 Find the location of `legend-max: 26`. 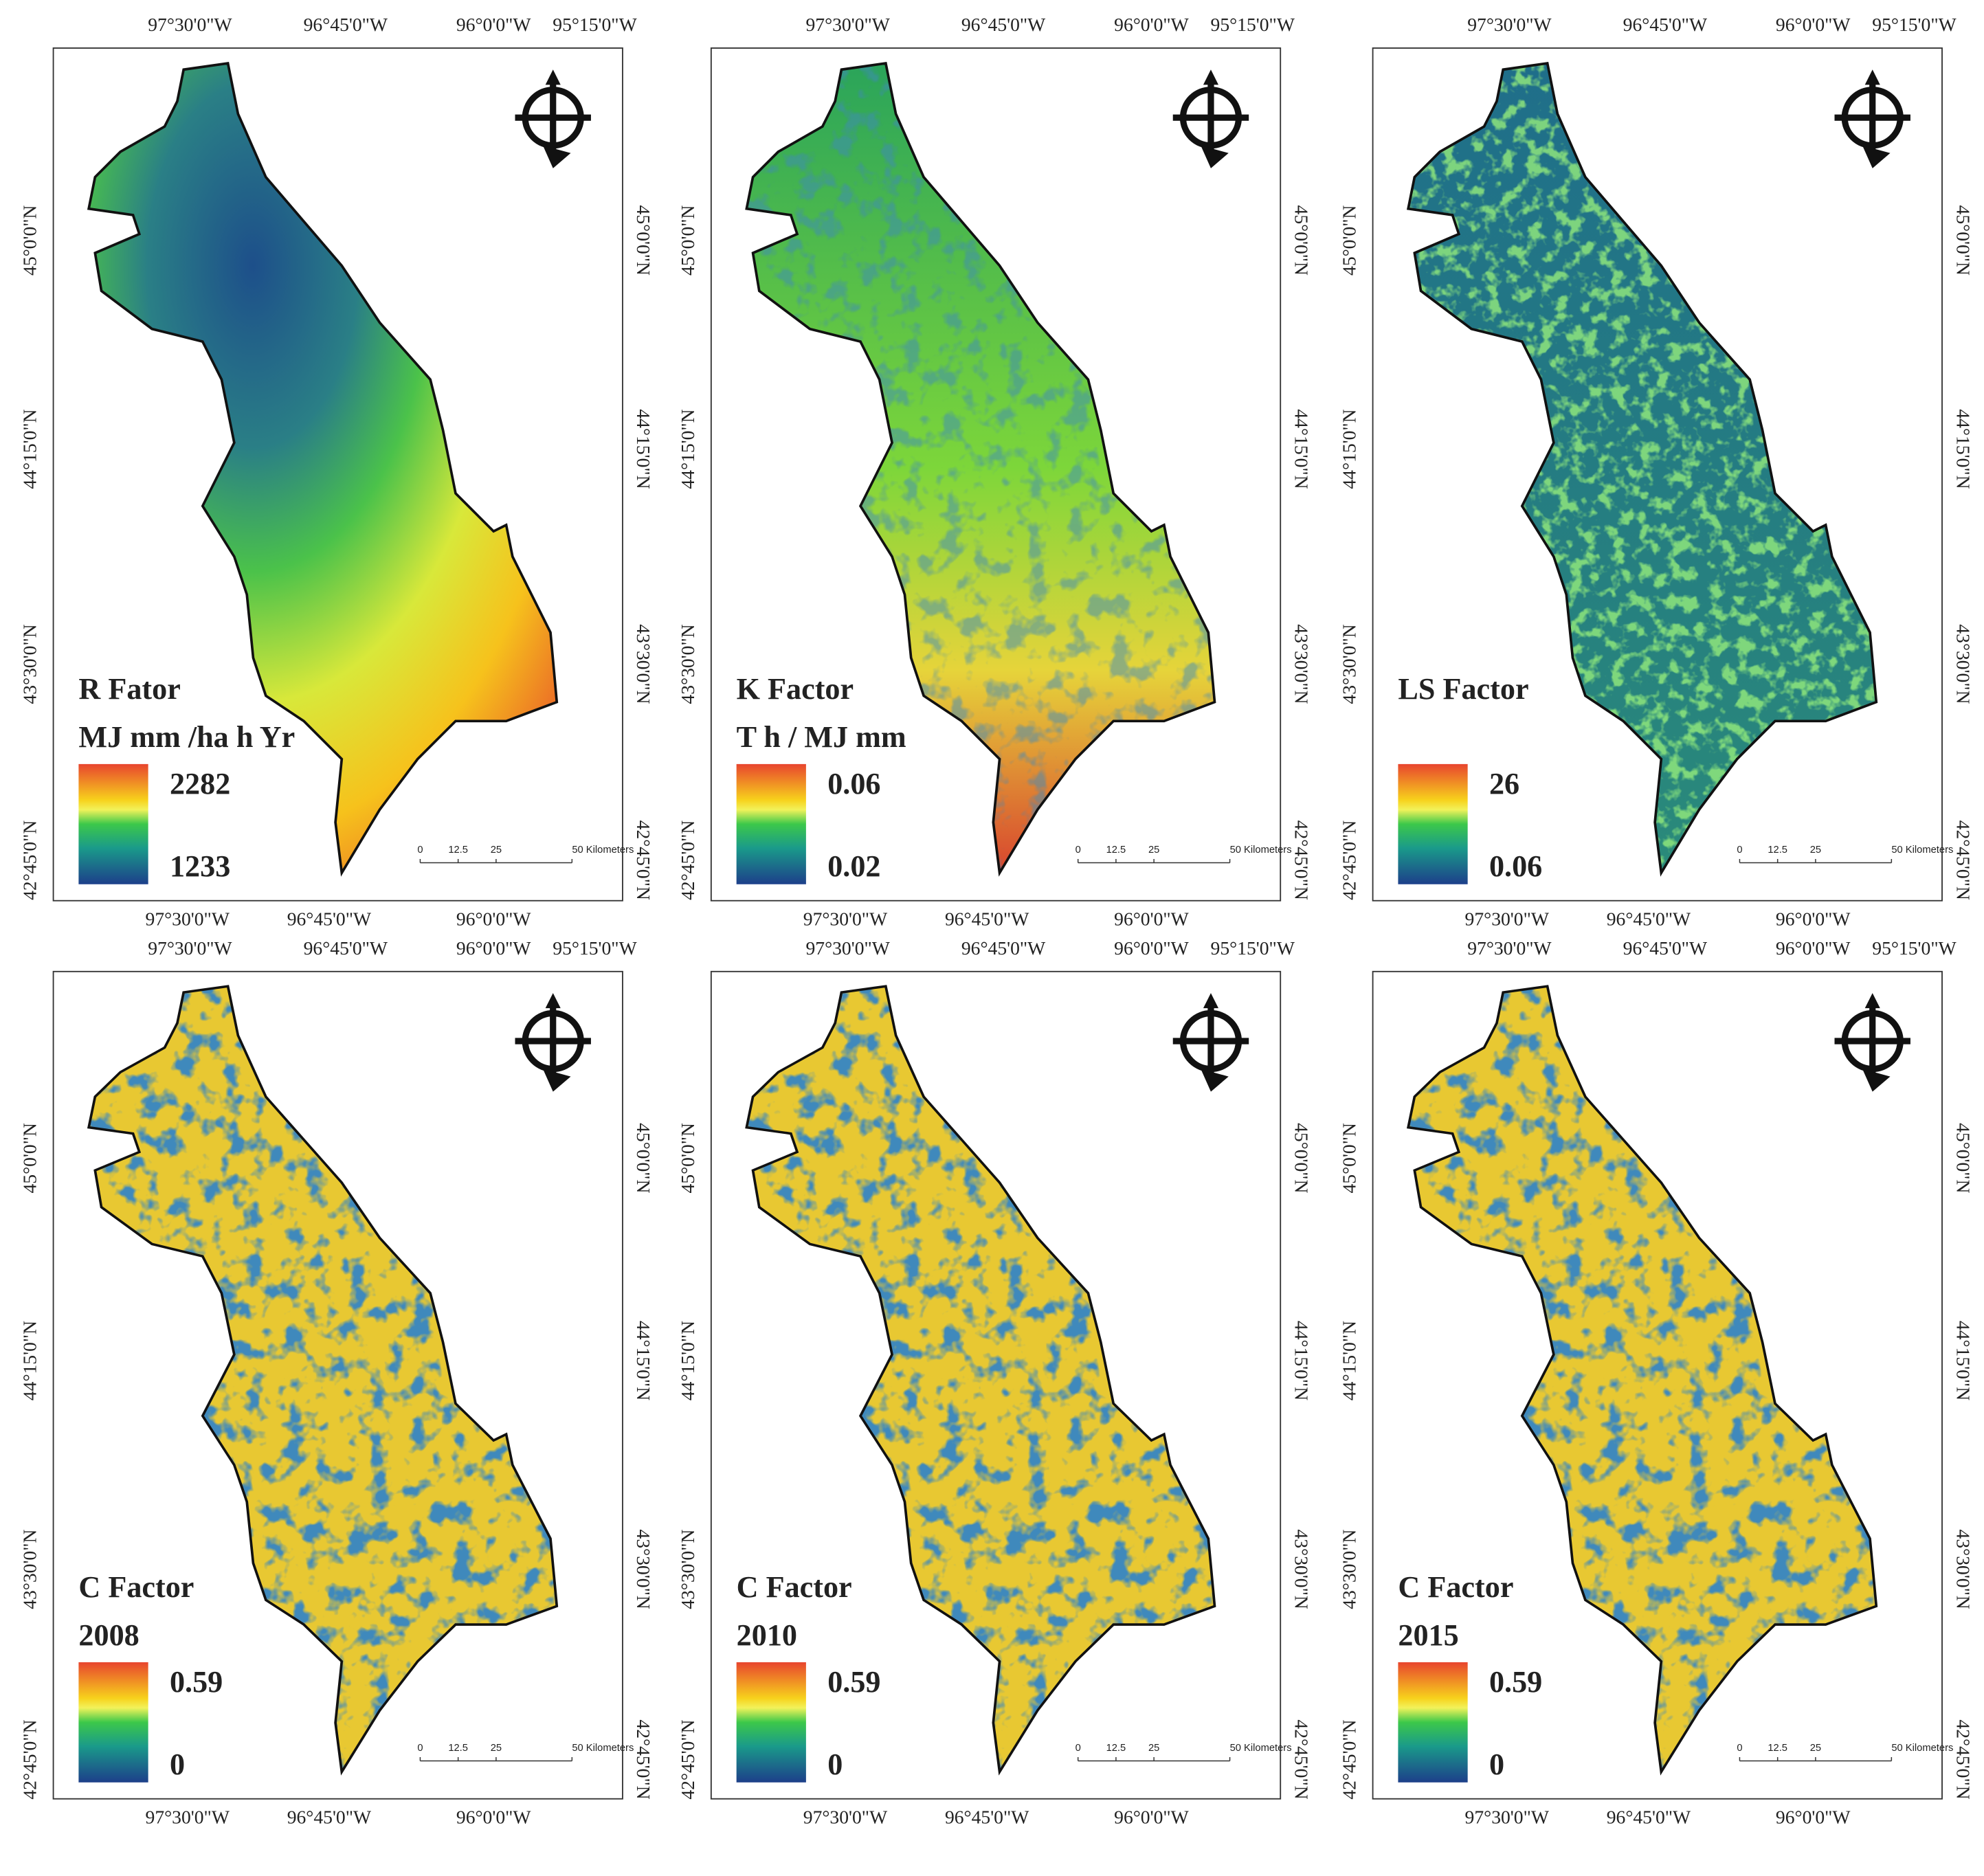

legend-max: 26 is located at coordinates (1504, 784).